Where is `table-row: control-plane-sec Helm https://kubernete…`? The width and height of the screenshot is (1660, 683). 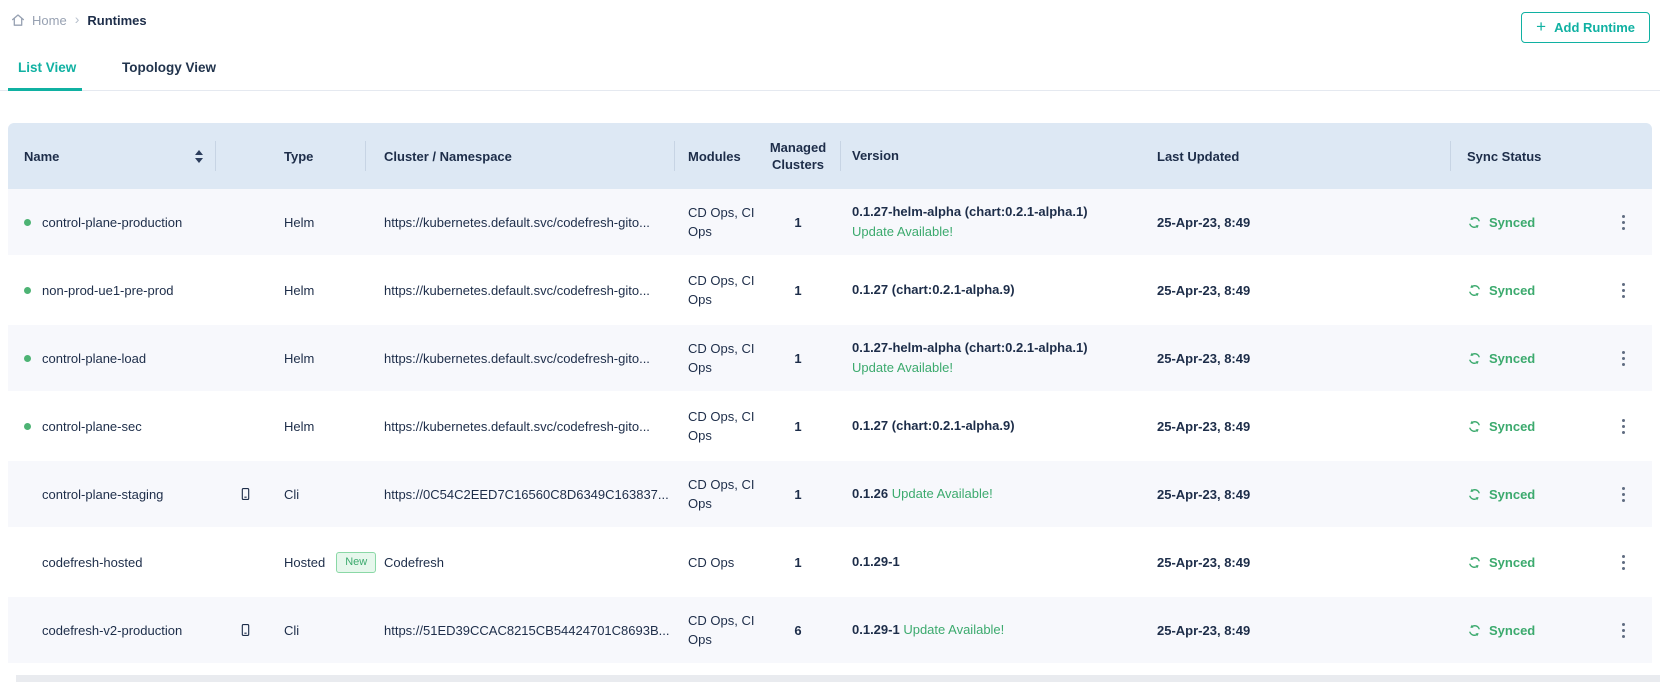
table-row: control-plane-sec Helm https://kubernete… is located at coordinates (830, 426).